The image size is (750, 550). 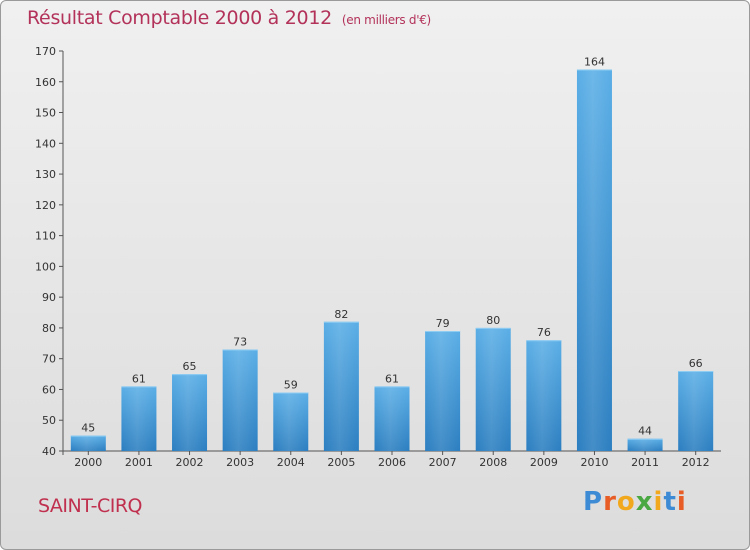 What do you see at coordinates (392, 462) in the screenshot?
I see `x-tick-label: 2006` at bounding box center [392, 462].